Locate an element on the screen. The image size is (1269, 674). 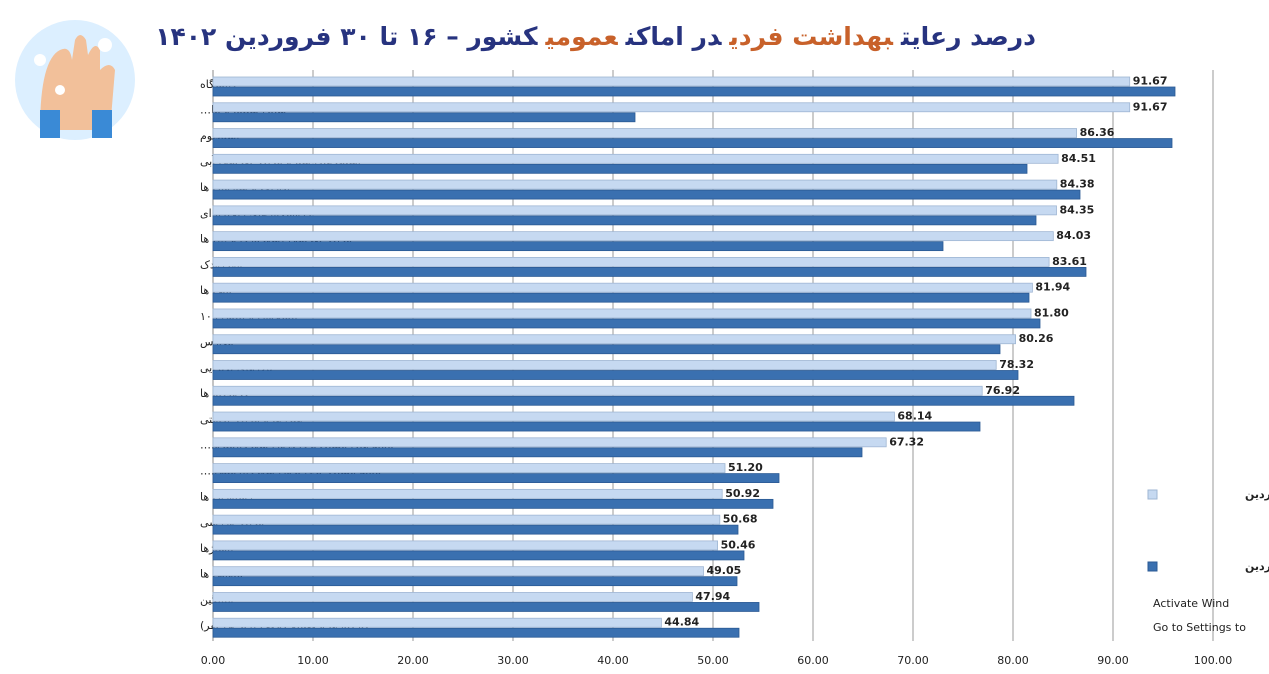
x-tick-label: 60.00 is located at coordinates (813, 660).